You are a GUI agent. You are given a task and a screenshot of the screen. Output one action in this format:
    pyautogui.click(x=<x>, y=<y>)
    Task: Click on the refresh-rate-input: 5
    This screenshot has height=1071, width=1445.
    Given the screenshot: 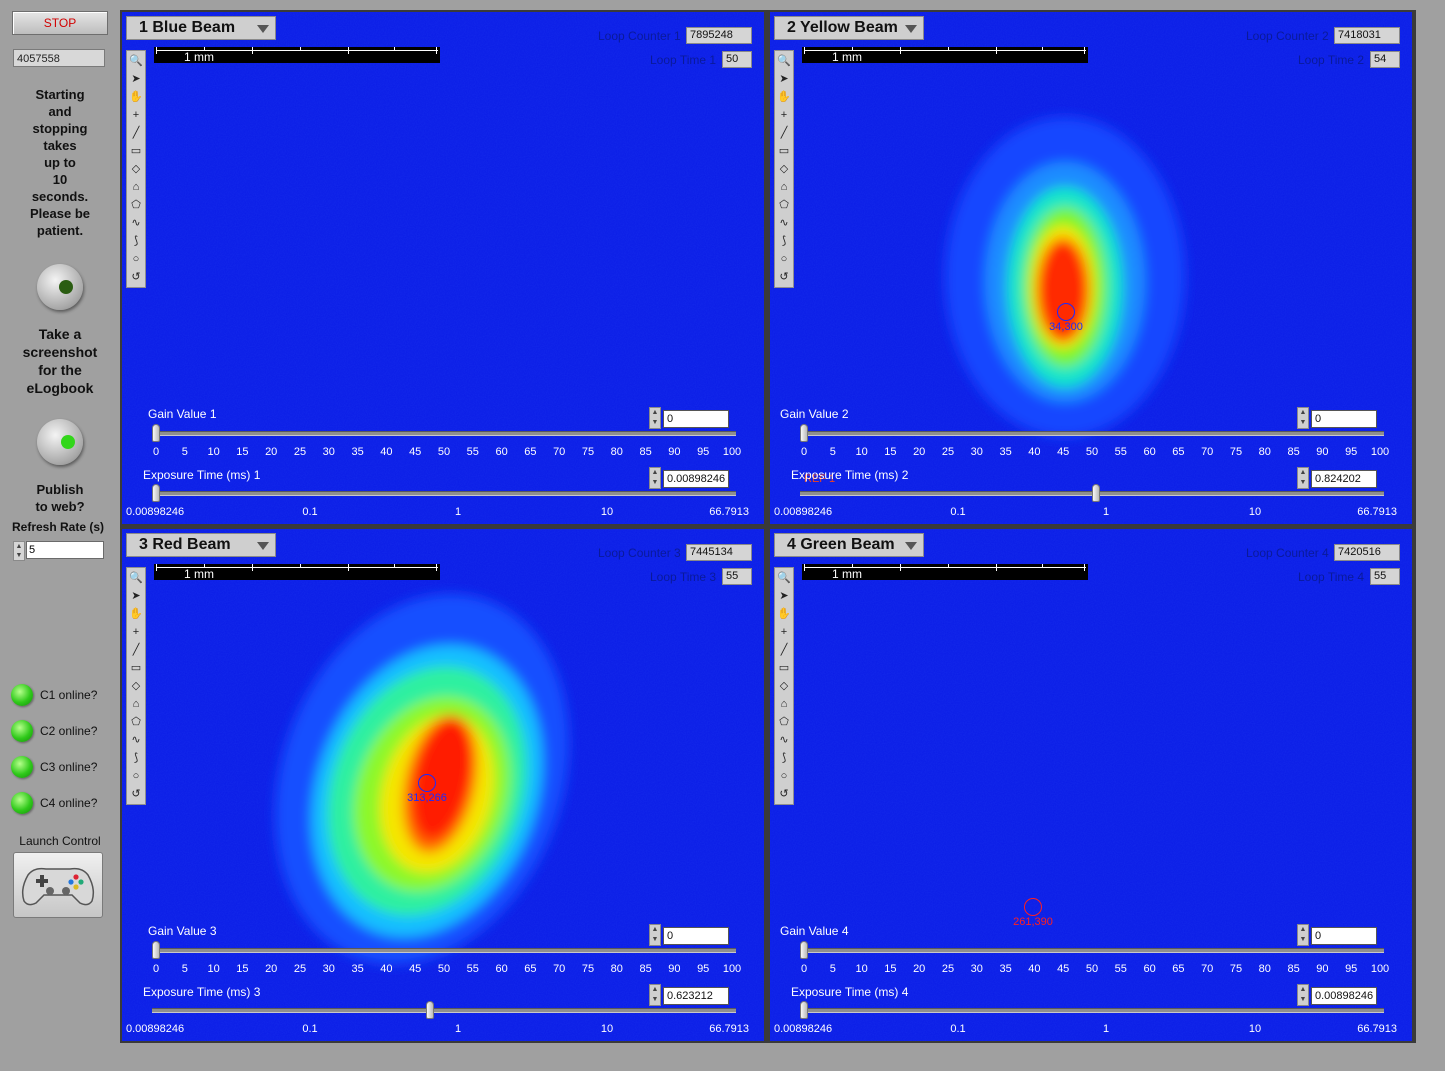 What is the action you would take?
    pyautogui.click(x=65, y=550)
    